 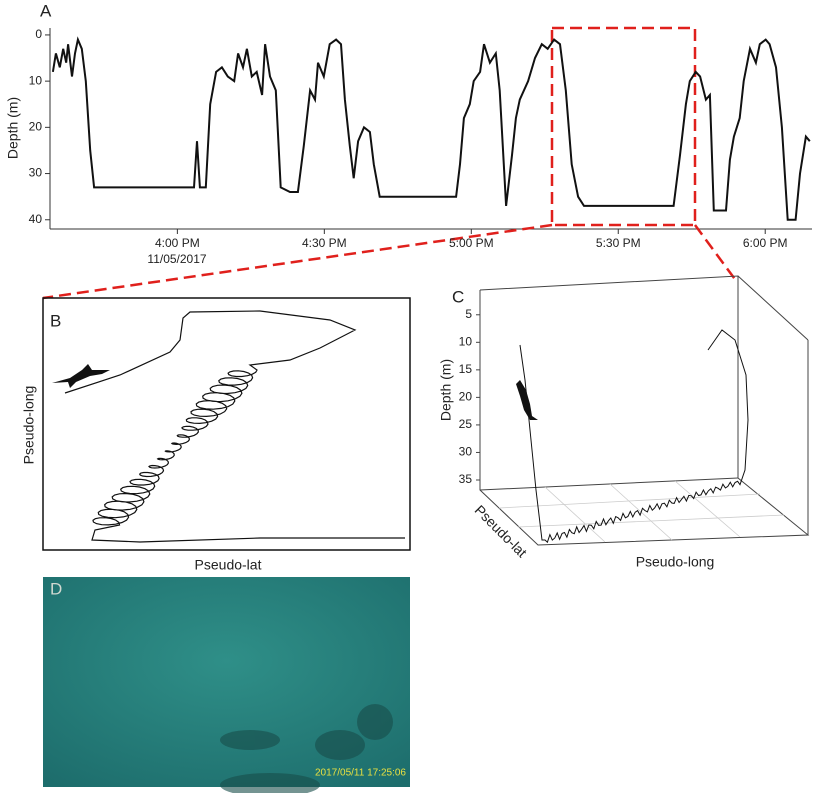 What do you see at coordinates (458, 296) in the screenshot?
I see `panel-letter: C` at bounding box center [458, 296].